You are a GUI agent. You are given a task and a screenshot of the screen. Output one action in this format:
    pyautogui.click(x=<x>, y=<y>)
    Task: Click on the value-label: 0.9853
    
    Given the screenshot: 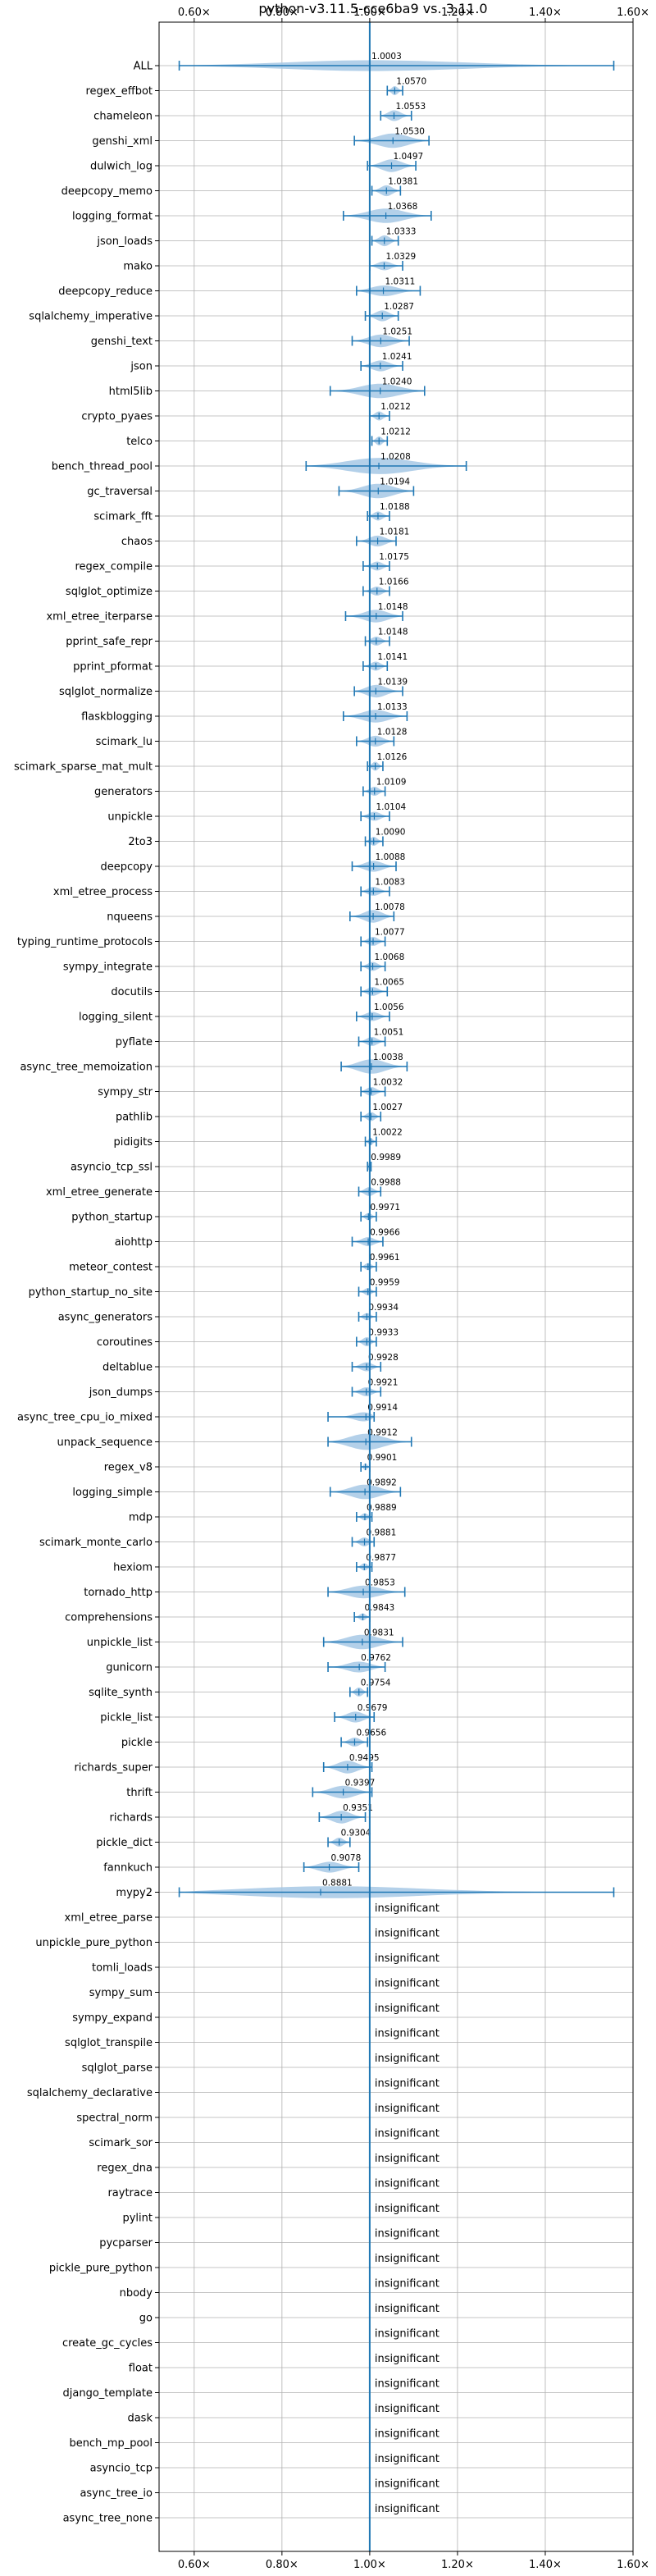 What is the action you would take?
    pyautogui.click(x=380, y=1583)
    